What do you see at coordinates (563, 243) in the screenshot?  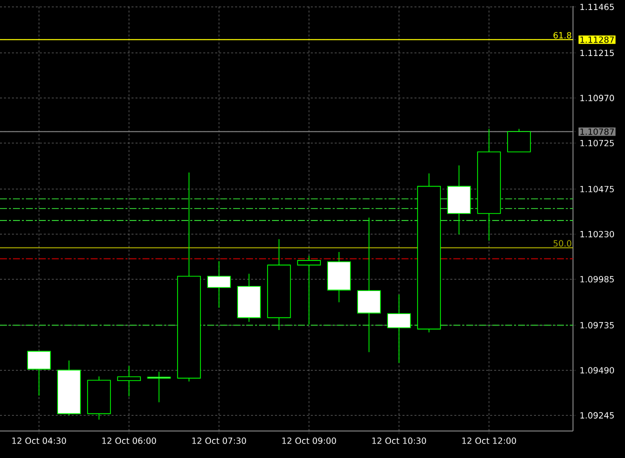 I see `annotation: 50.0` at bounding box center [563, 243].